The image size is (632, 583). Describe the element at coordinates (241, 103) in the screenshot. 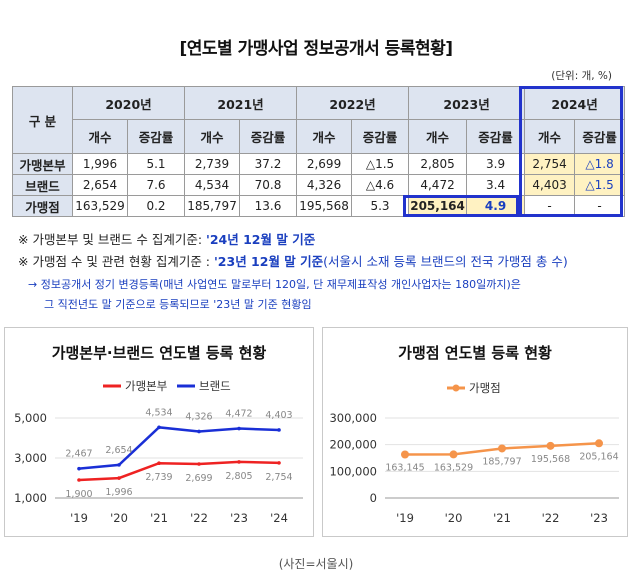

I see `year-header: 2021년` at that location.